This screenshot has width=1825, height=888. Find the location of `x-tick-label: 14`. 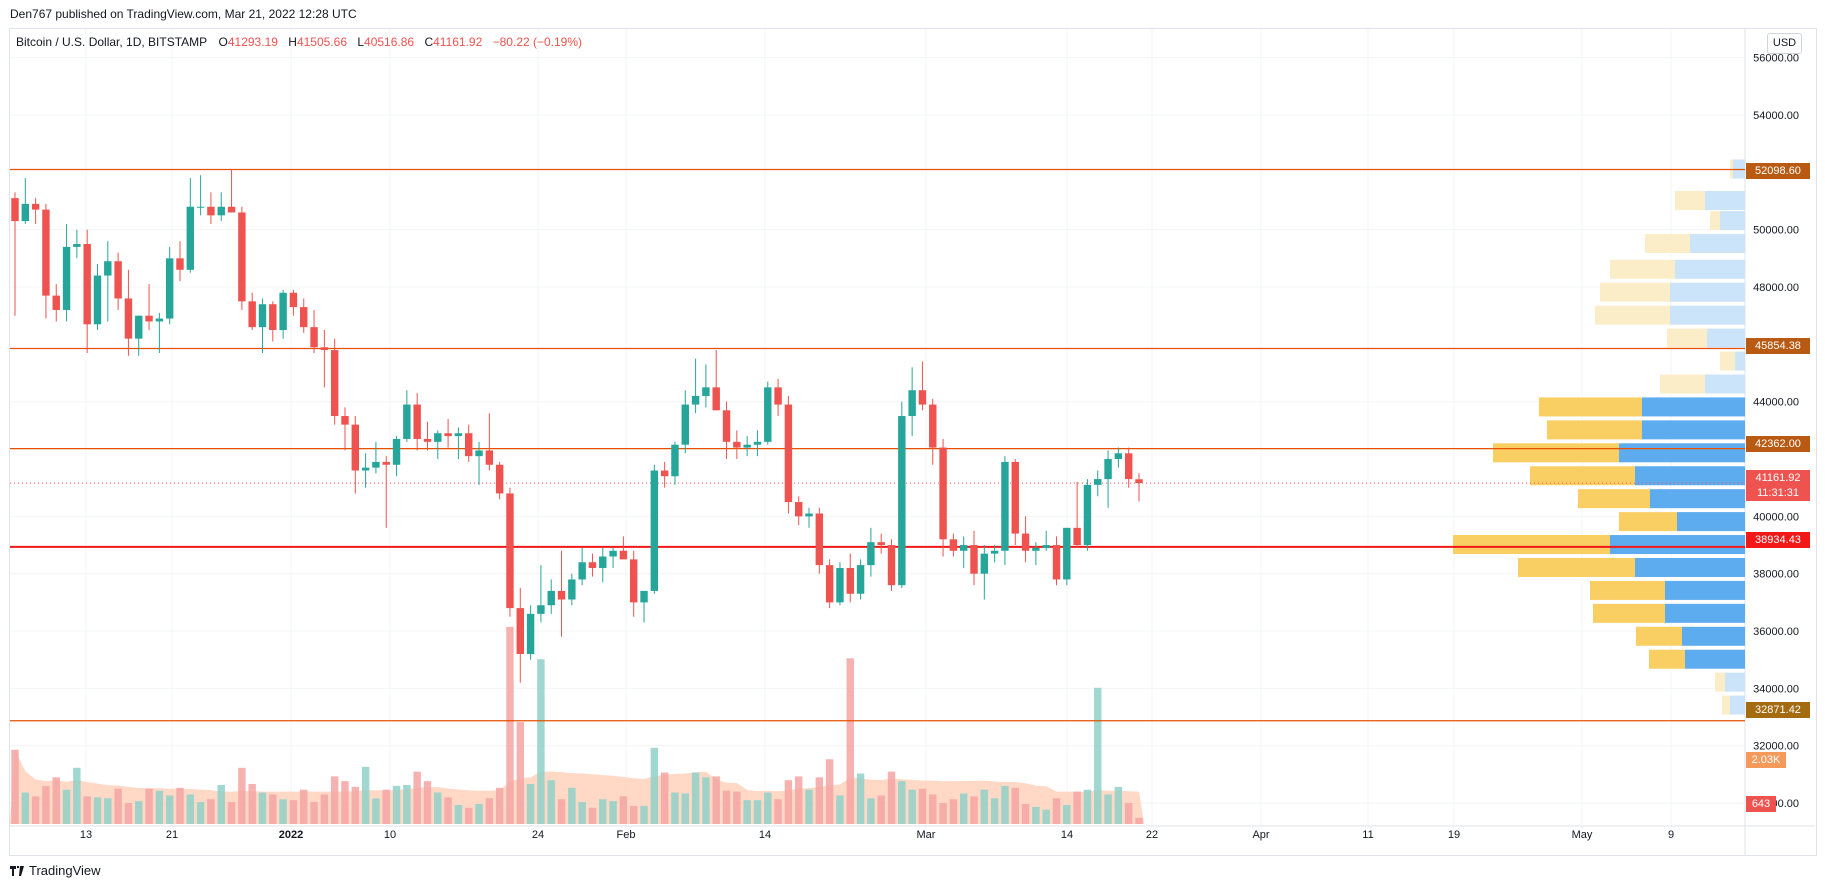

x-tick-label: 14 is located at coordinates (1067, 835).